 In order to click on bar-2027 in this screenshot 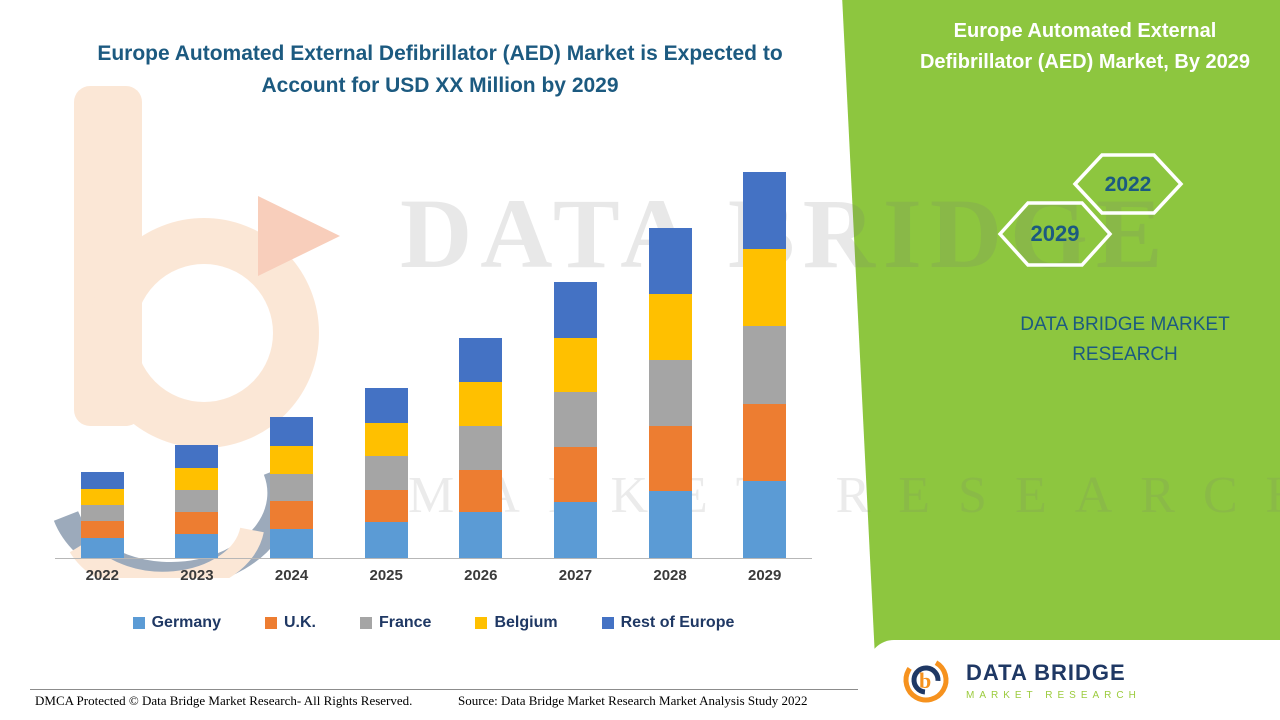, I will do `click(575, 419)`.